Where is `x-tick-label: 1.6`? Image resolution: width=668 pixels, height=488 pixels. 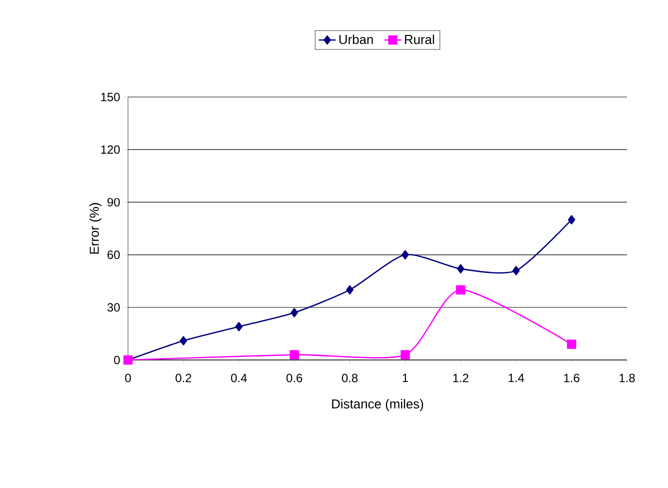
x-tick-label: 1.6 is located at coordinates (572, 378).